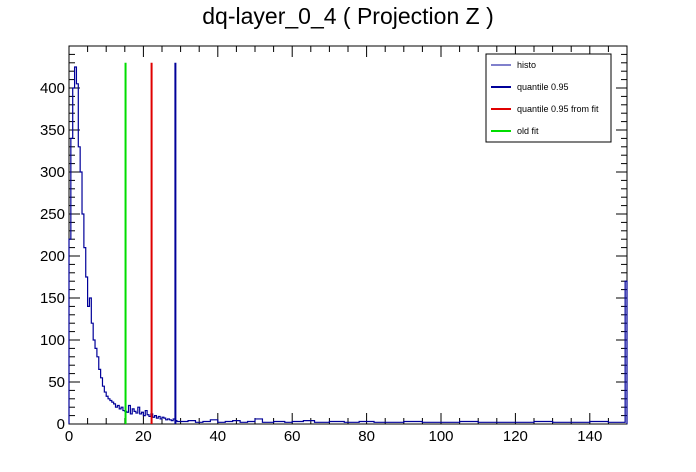  Describe the element at coordinates (69, 436) in the screenshot. I see `x-tick-label: 0` at that location.